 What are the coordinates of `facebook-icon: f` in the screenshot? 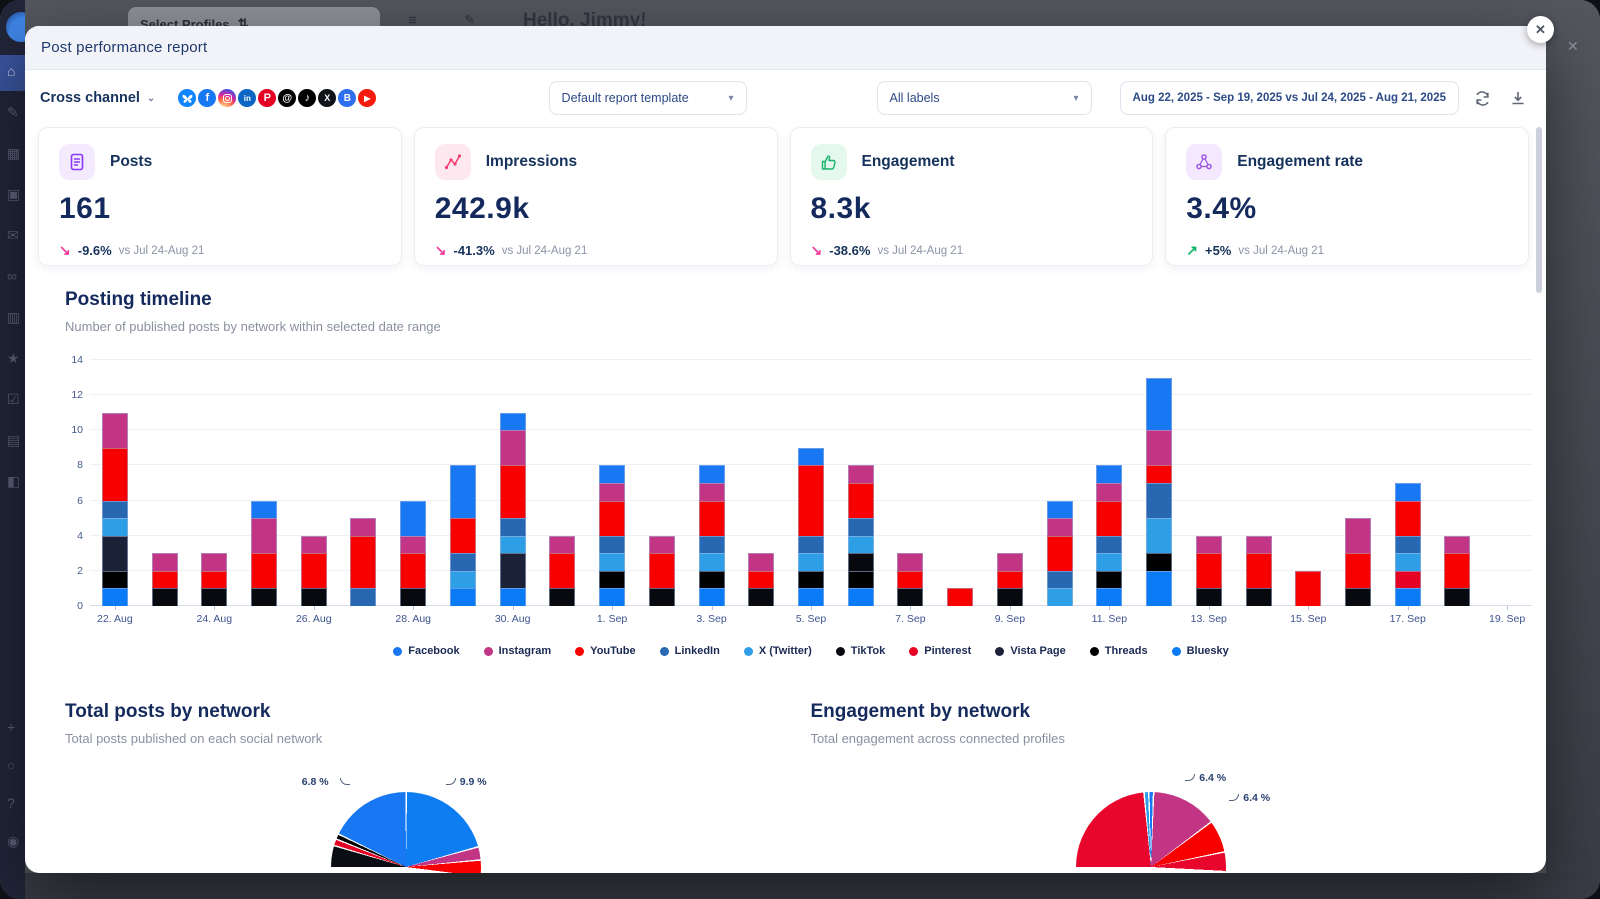 It's located at (207, 98).